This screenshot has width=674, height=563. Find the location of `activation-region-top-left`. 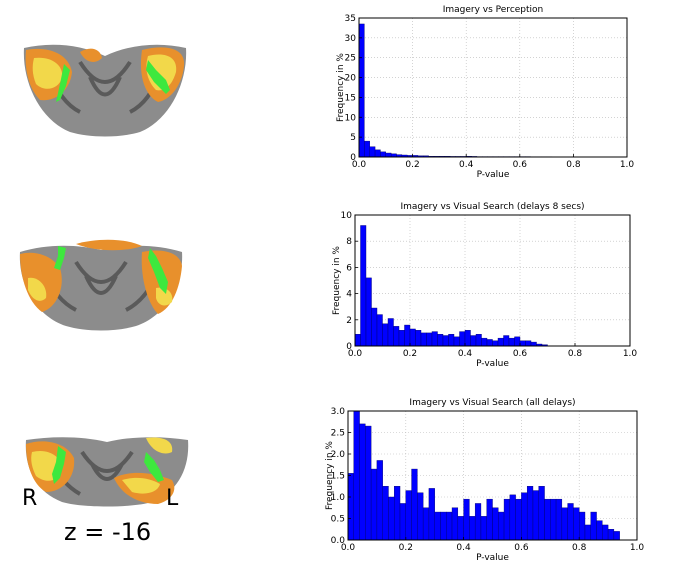

activation-region-top-left is located at coordinates (159, 445).